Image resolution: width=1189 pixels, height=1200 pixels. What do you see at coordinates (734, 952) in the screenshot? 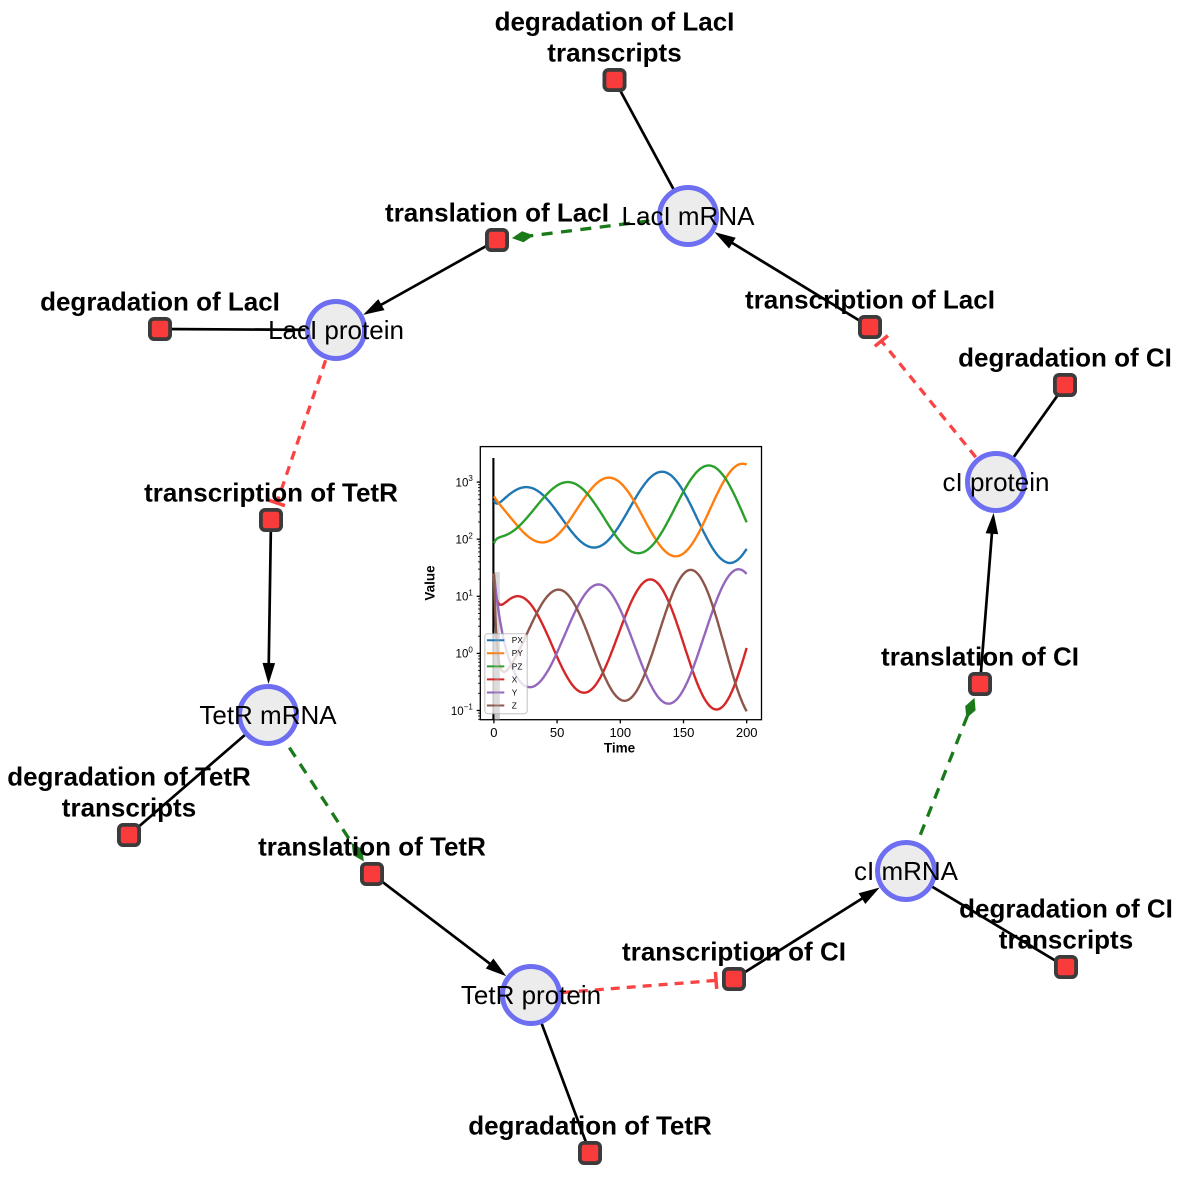
I see `svg-text: transcription of CI` at bounding box center [734, 952].